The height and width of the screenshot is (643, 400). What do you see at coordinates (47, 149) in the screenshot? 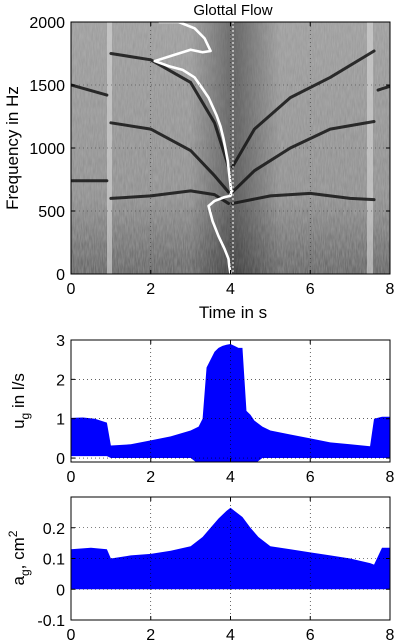
I see `y-tick-label: 1000` at bounding box center [47, 149].